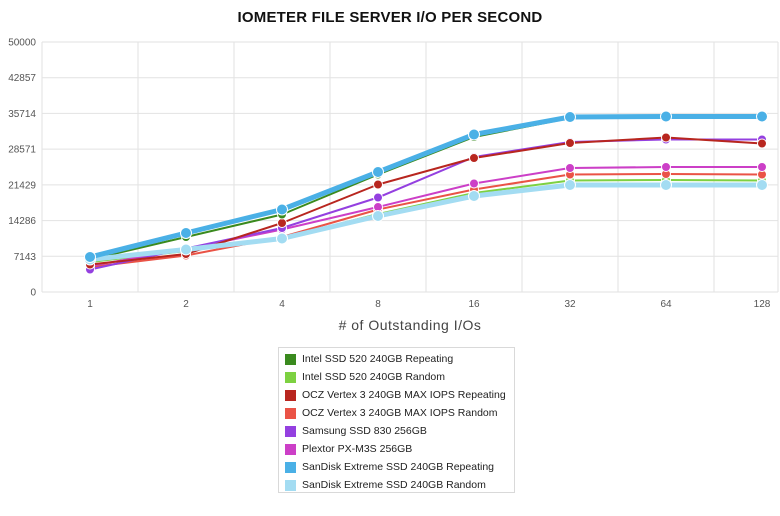 The height and width of the screenshot is (516, 780). Describe the element at coordinates (25, 257) in the screenshot. I see `y-tick-label: 7143` at that location.